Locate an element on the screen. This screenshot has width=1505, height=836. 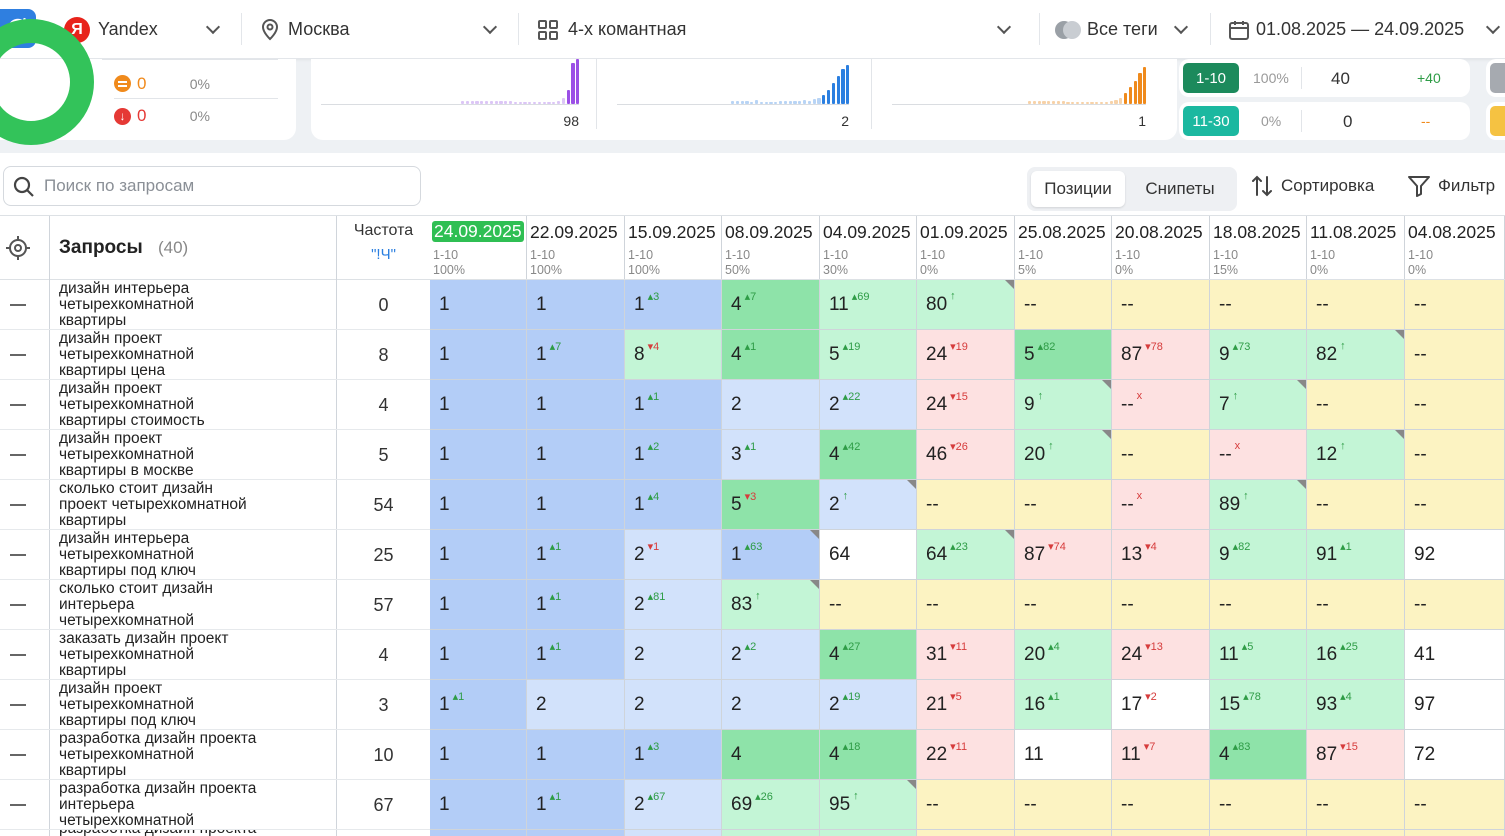
position-cell: 9 ↑ is located at coordinates (1063, 405).